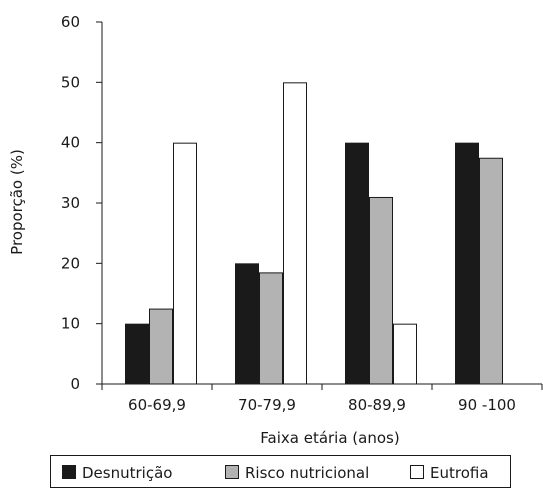 Image resolution: width=543 pixels, height=493 pixels. Describe the element at coordinates (82, 203) in the screenshot. I see `y-axis: 0 10 20 30 40 50 60` at that location.